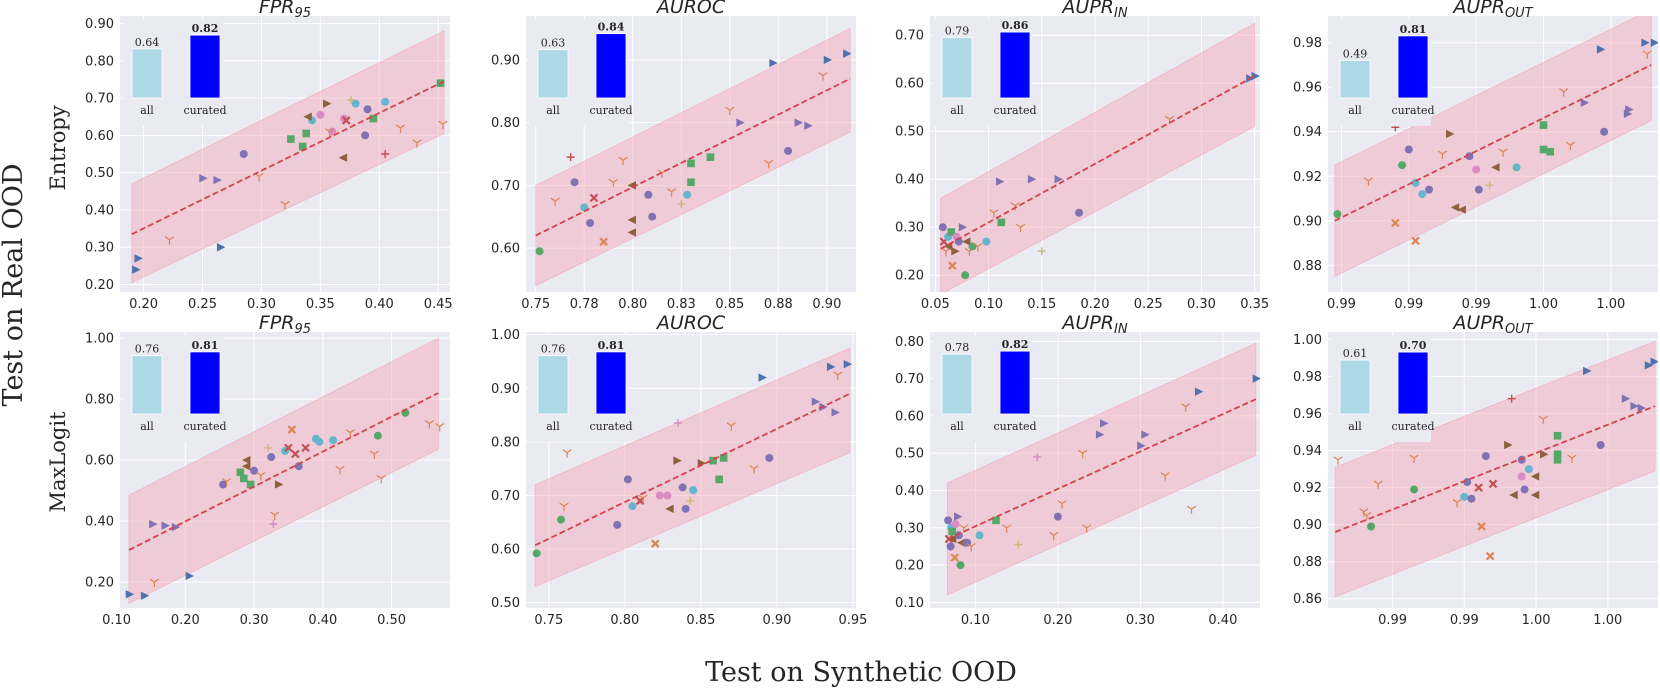 This screenshot has width=1660, height=688. What do you see at coordinates (1015, 25) in the screenshot?
I see `inset-value-label: 0.86` at bounding box center [1015, 25].